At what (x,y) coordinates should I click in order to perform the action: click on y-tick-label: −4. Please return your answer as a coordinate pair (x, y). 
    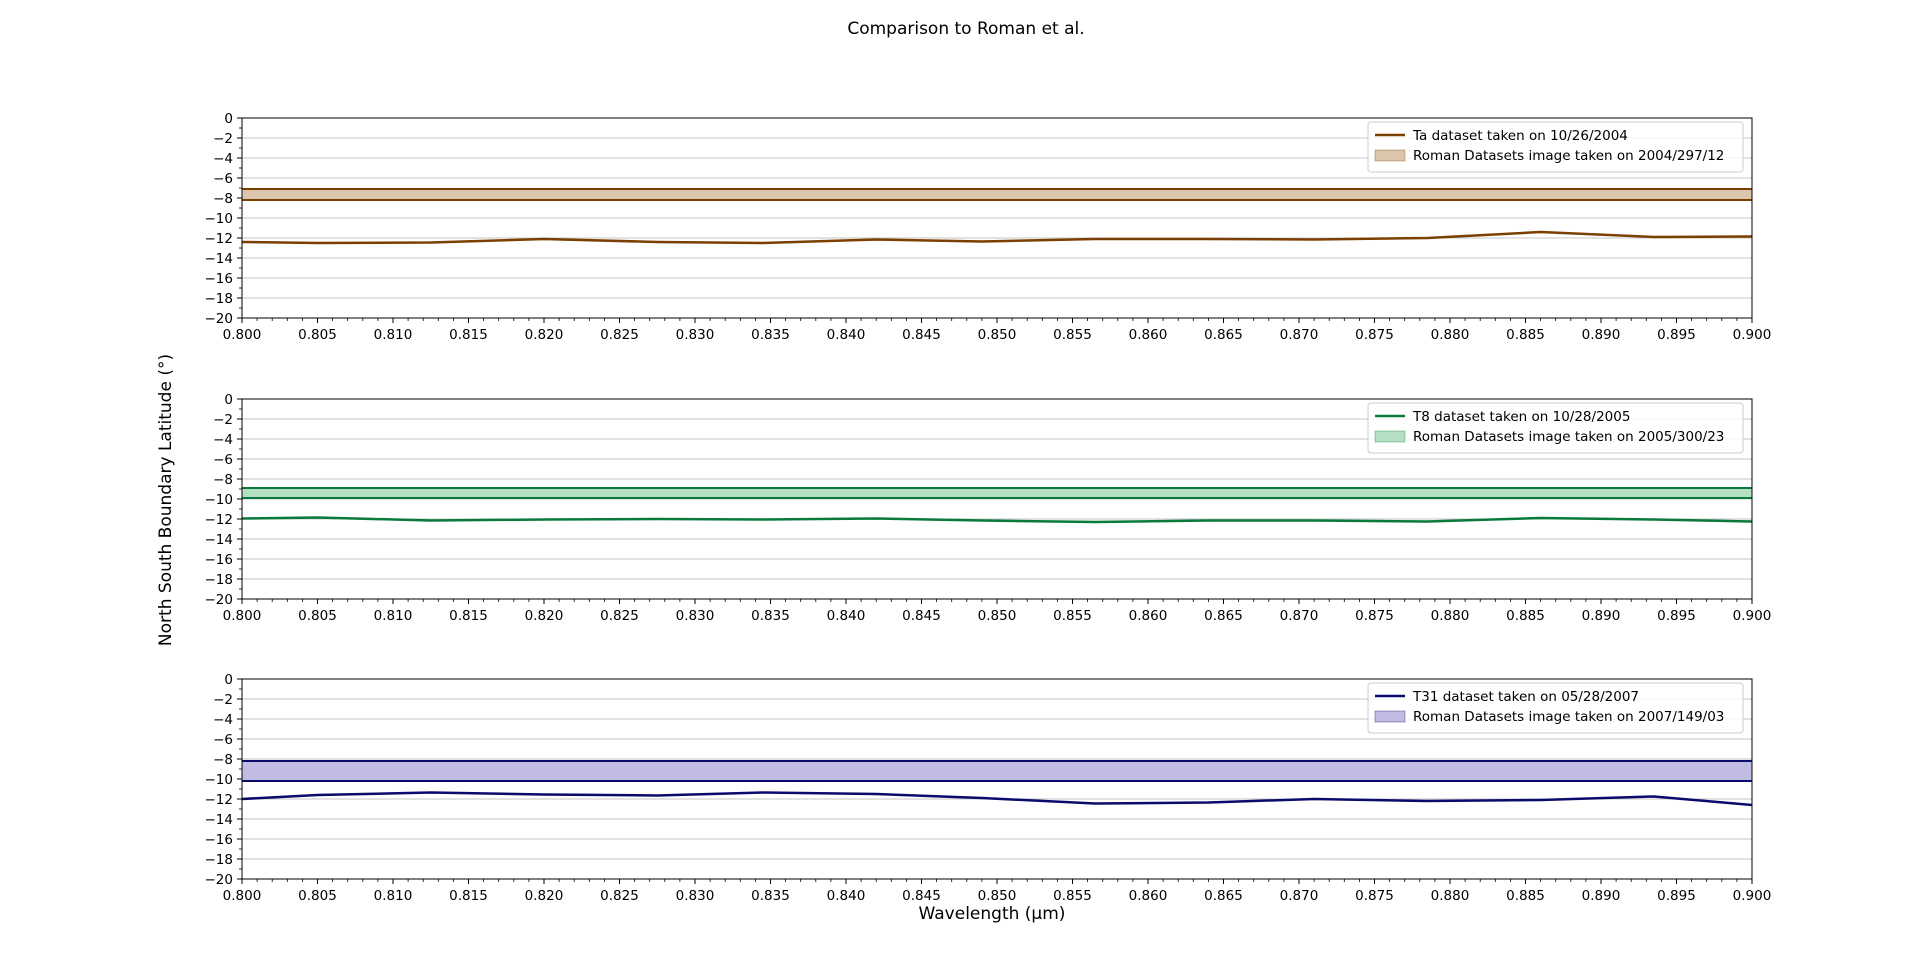
    Looking at the image, I should click on (223, 720).